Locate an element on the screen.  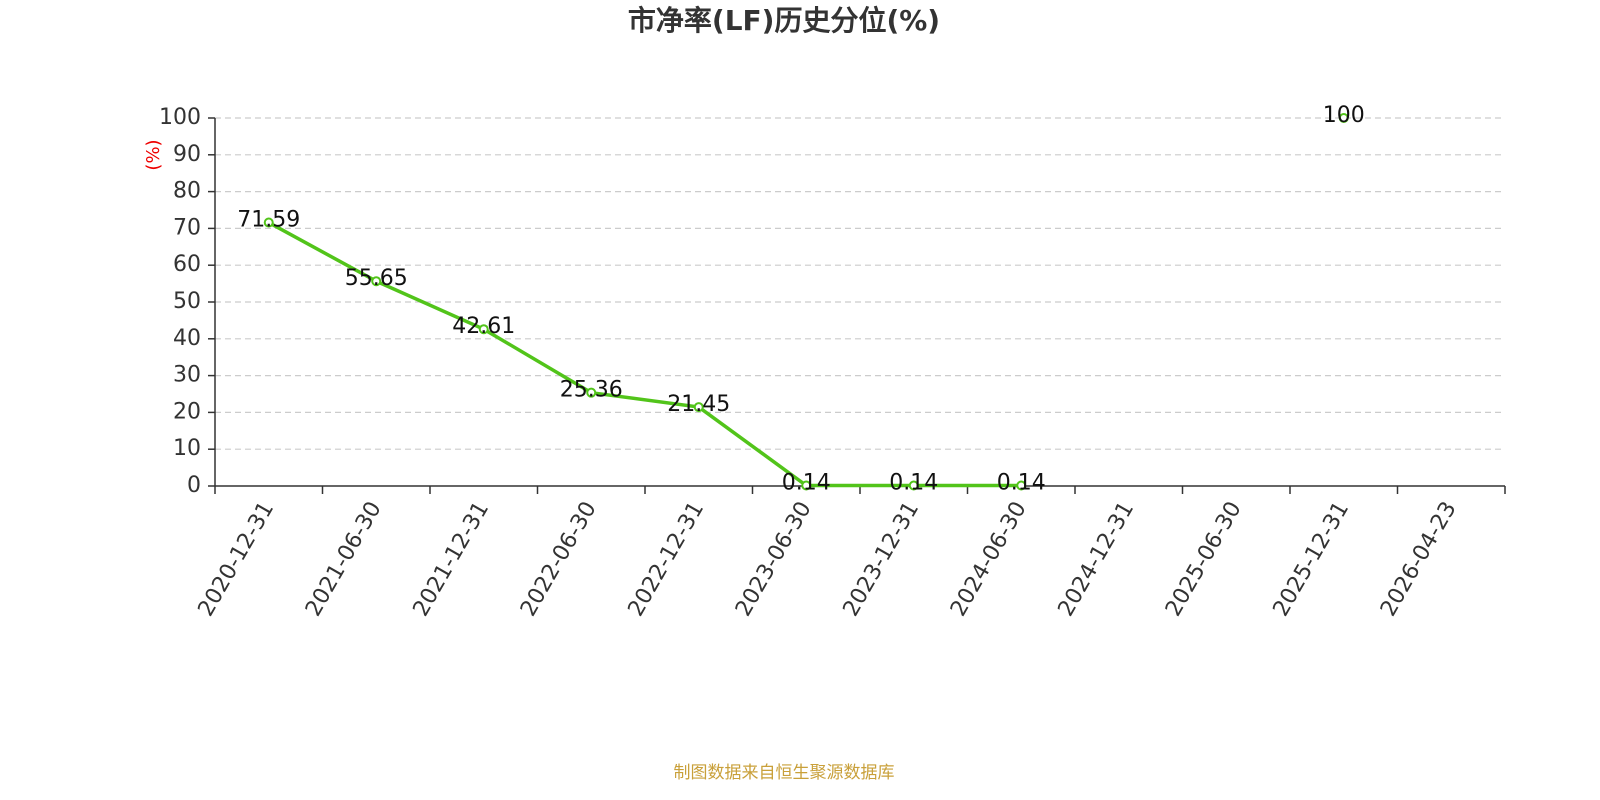
data-label: 42.61 is located at coordinates (483, 326).